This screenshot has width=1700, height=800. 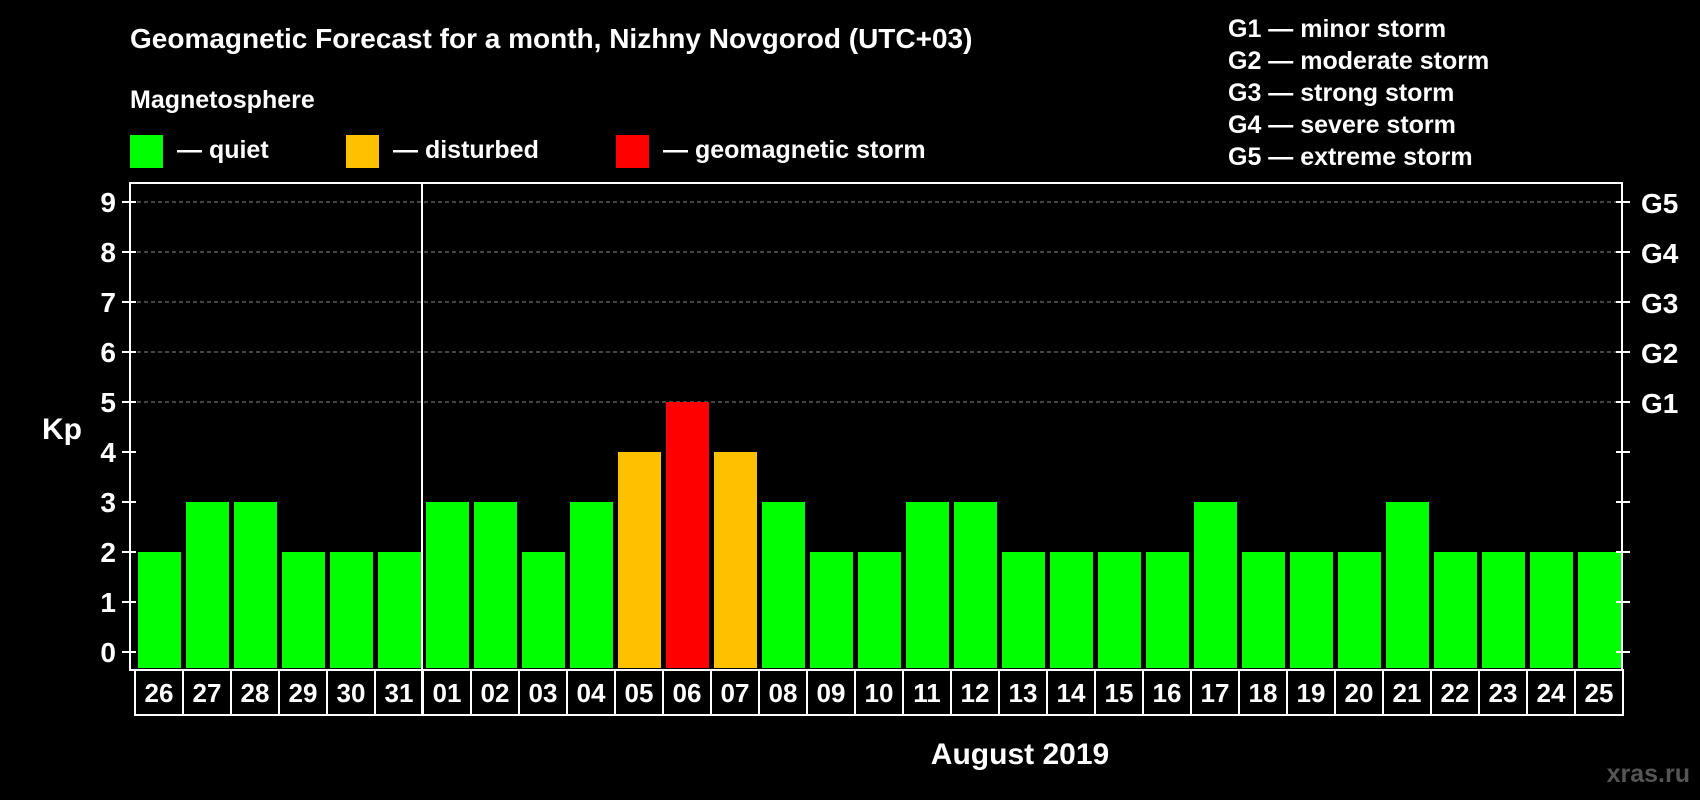 I want to click on x-tick-label: 18, so click(x=1263, y=693).